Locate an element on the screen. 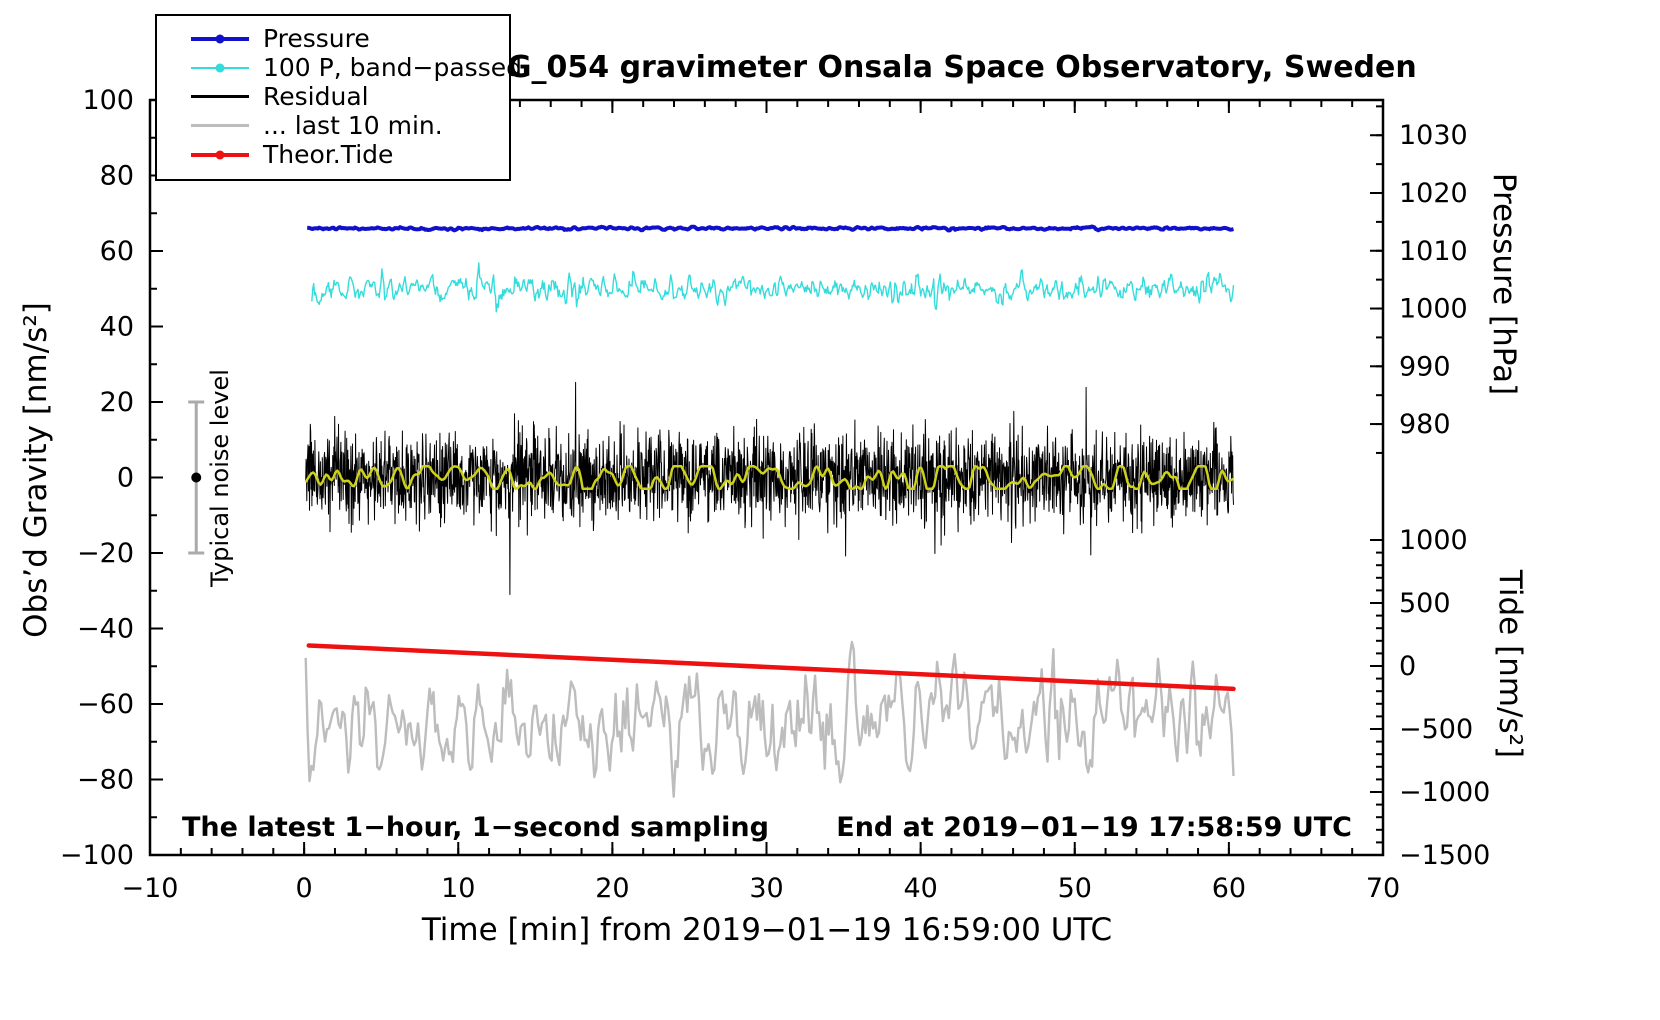 The width and height of the screenshot is (1660, 1020). legend-label: Pressure is located at coordinates (316, 38).